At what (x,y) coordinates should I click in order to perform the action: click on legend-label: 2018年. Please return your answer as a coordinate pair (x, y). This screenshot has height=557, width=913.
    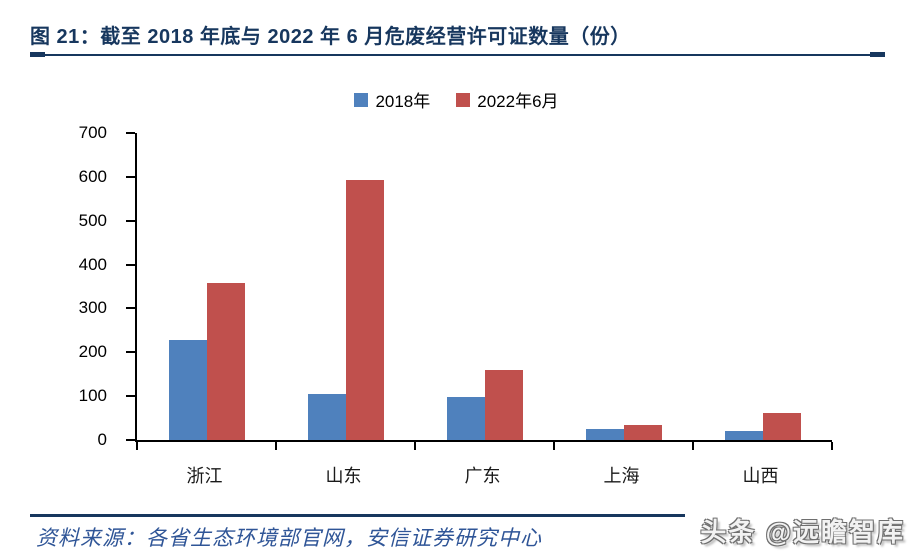
    Looking at the image, I should click on (403, 101).